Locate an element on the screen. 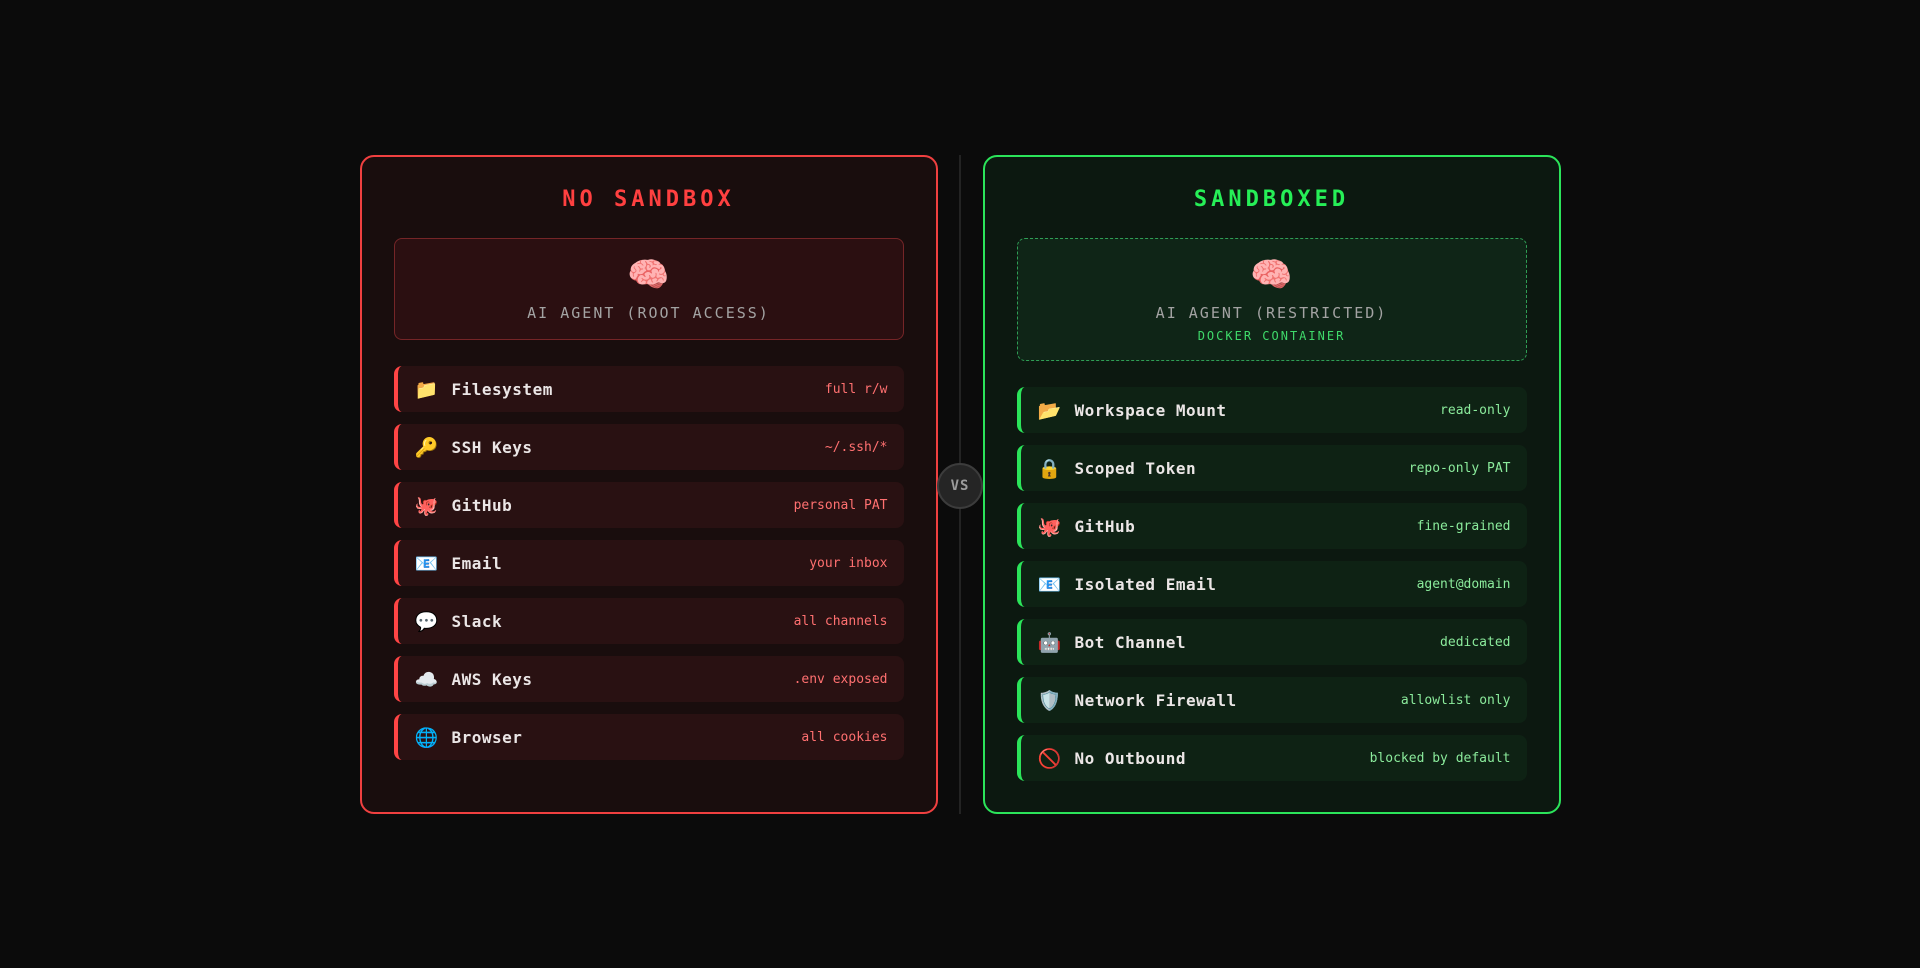  agent-label: AI AGENT (RESTRICTED) is located at coordinates (1271, 313).